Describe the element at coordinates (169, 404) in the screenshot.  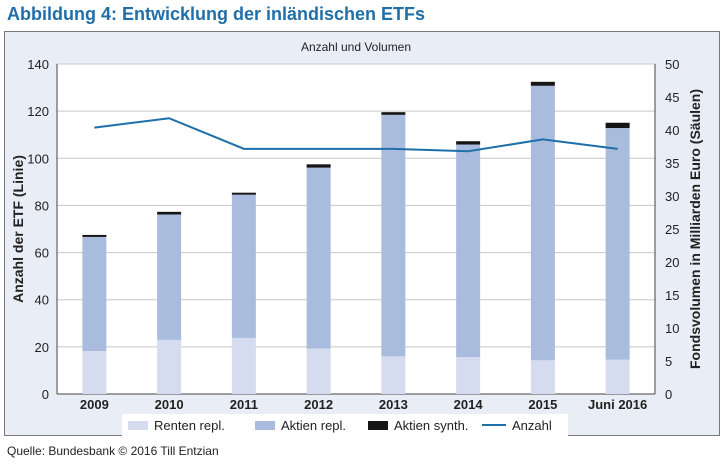
I see `x-tick-label: 2010` at that location.